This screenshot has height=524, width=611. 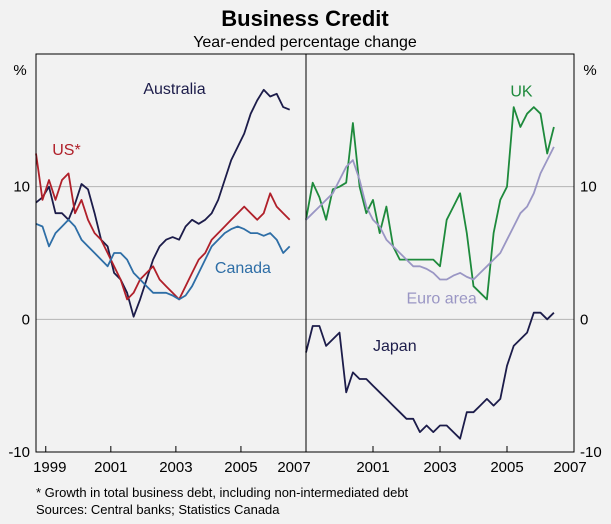 What do you see at coordinates (175, 467) in the screenshot?
I see `x-tick-0-2003: 2003` at bounding box center [175, 467].